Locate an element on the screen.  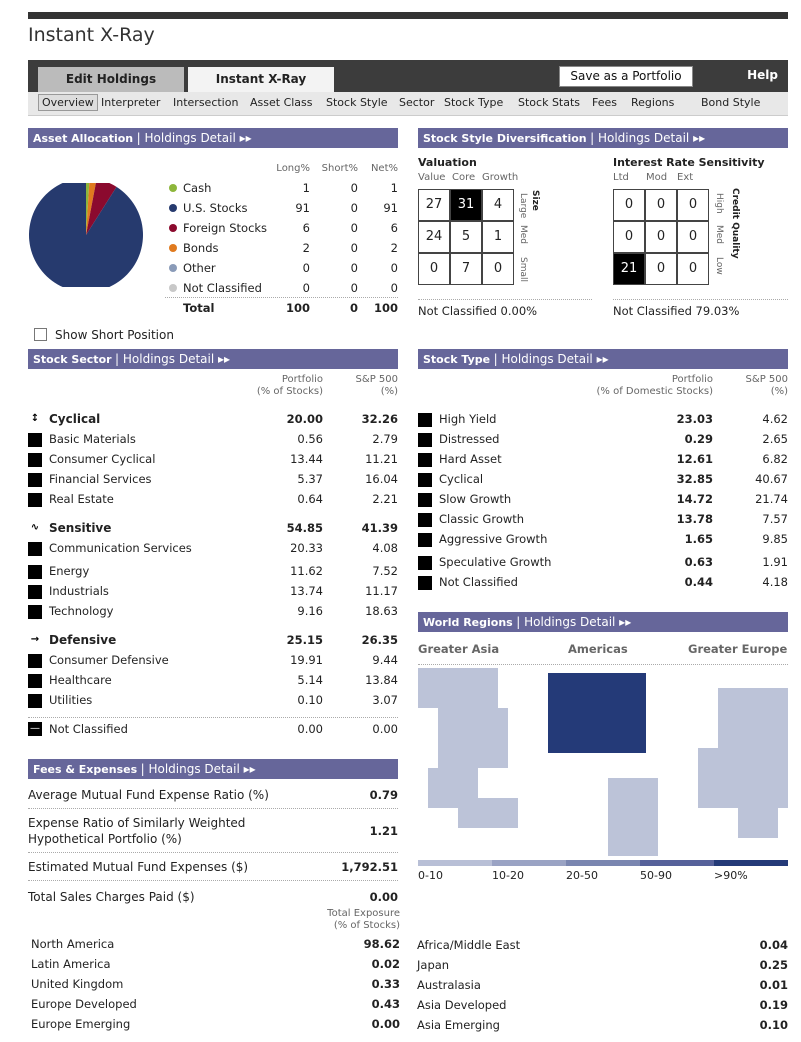
sector-s-2-1: 13.84 is located at coordinates (381, 680).